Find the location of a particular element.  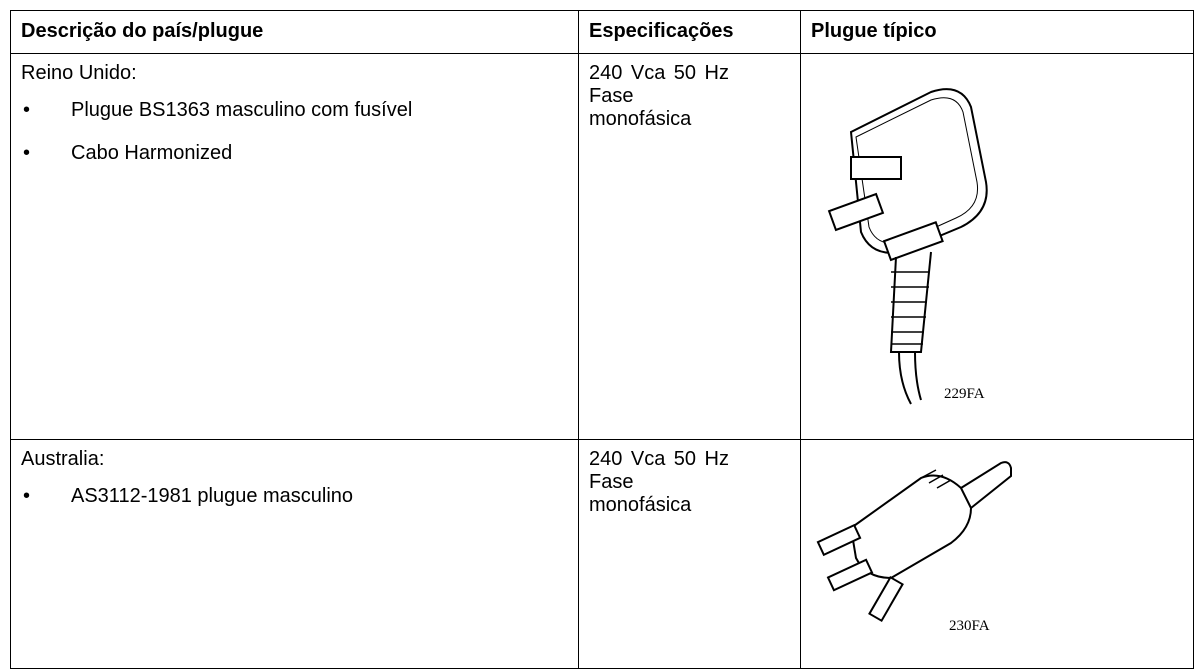

item-list: AS3112-1981 plugue masculino is located at coordinates (294, 496).